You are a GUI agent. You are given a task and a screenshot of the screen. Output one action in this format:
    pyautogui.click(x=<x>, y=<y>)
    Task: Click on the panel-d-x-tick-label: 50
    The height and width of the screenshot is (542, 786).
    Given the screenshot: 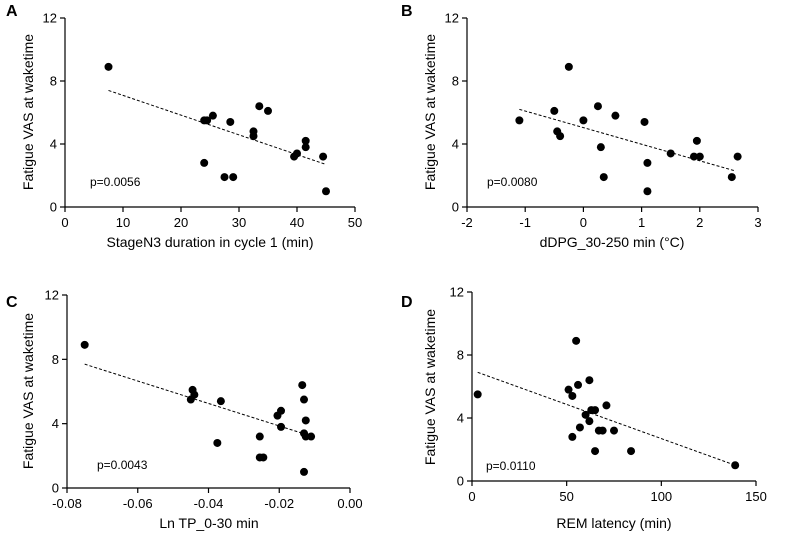 What is the action you would take?
    pyautogui.click(x=566, y=496)
    